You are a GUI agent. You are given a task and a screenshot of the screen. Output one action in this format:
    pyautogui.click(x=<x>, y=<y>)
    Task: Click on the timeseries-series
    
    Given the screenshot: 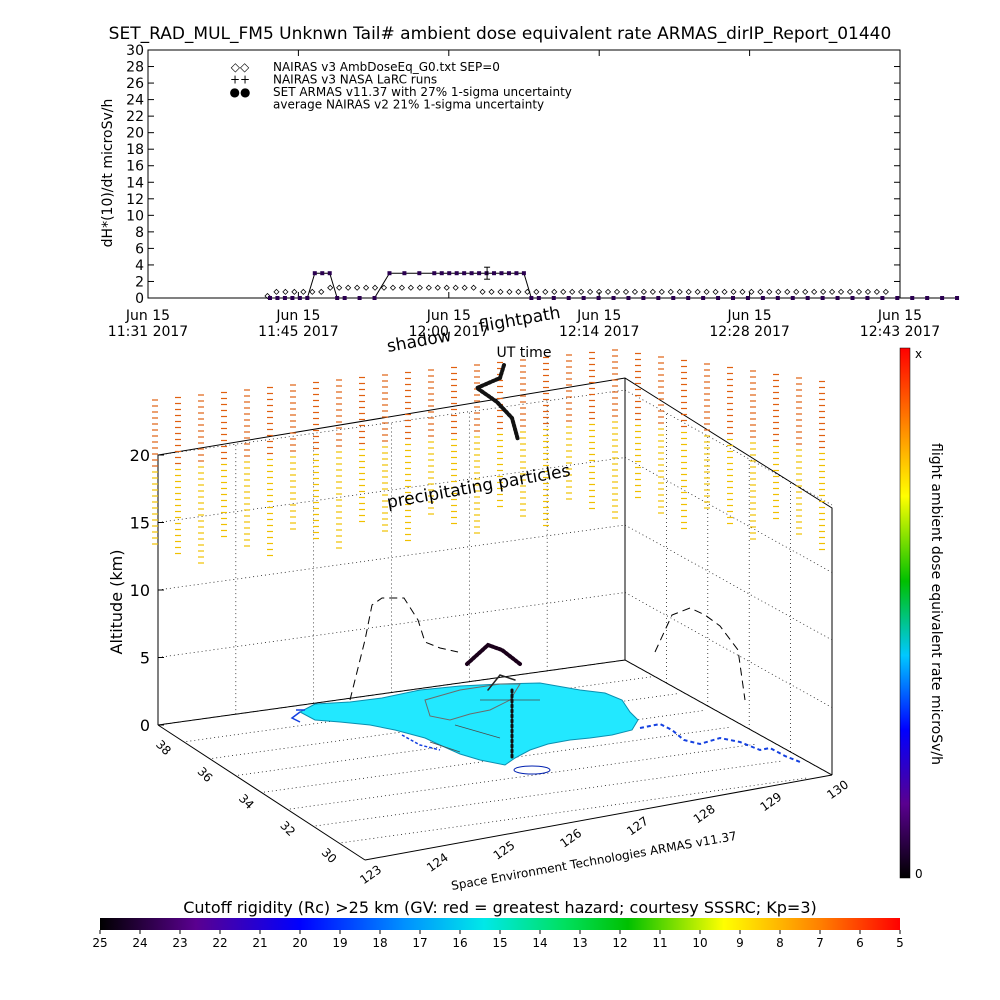 What is the action you would take?
    pyautogui.click(x=612, y=283)
    